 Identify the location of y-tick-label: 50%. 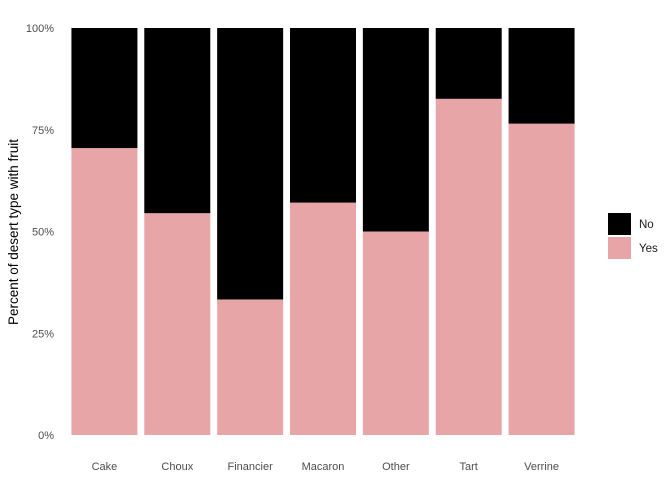
(43, 233).